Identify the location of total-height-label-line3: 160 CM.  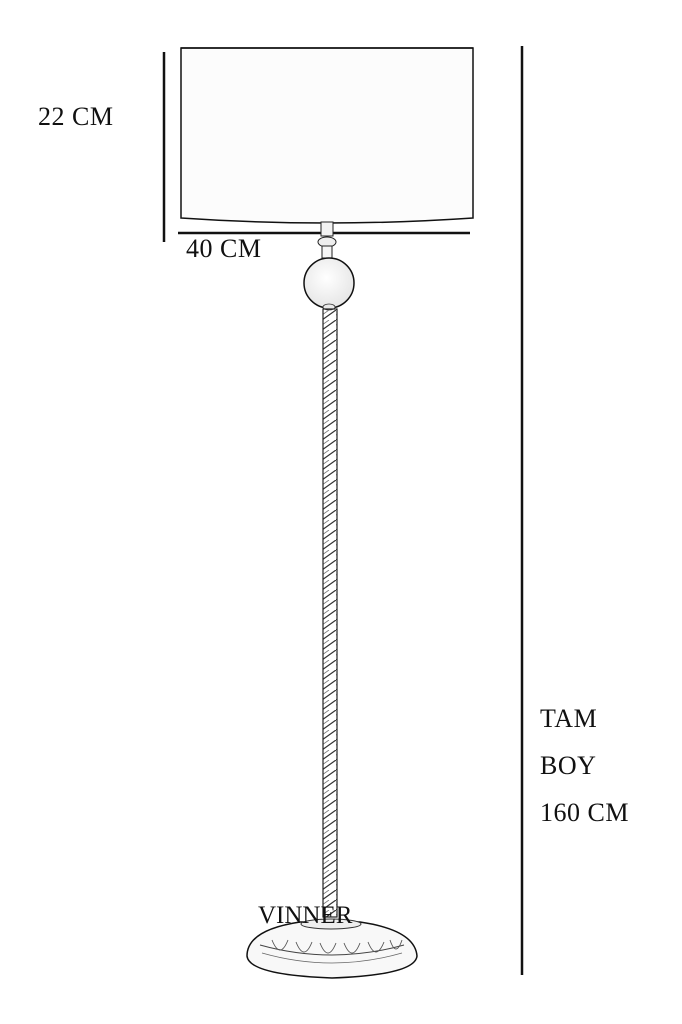
(584, 812).